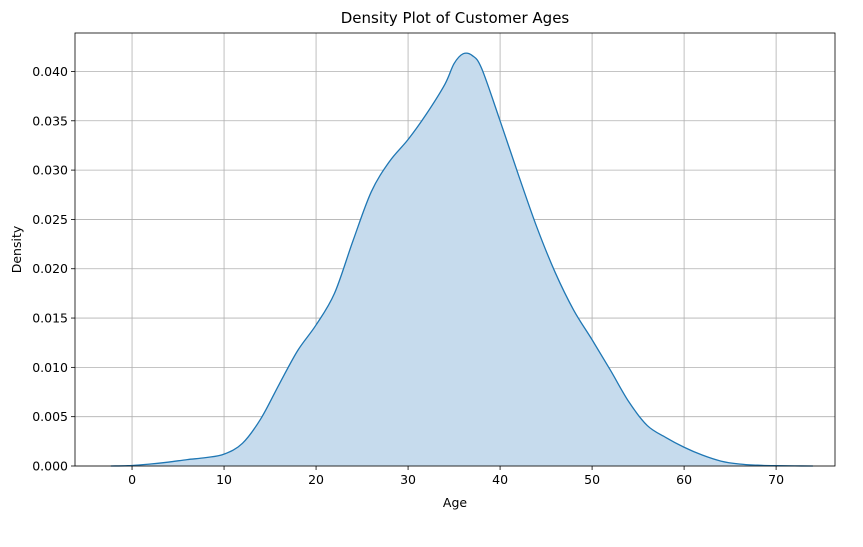 The width and height of the screenshot is (863, 547). Describe the element at coordinates (50, 120) in the screenshot. I see `y-tick-label: 0.035` at that location.